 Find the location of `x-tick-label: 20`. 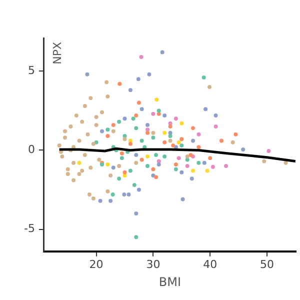

x-tick-label: 20 is located at coordinates (96, 264).